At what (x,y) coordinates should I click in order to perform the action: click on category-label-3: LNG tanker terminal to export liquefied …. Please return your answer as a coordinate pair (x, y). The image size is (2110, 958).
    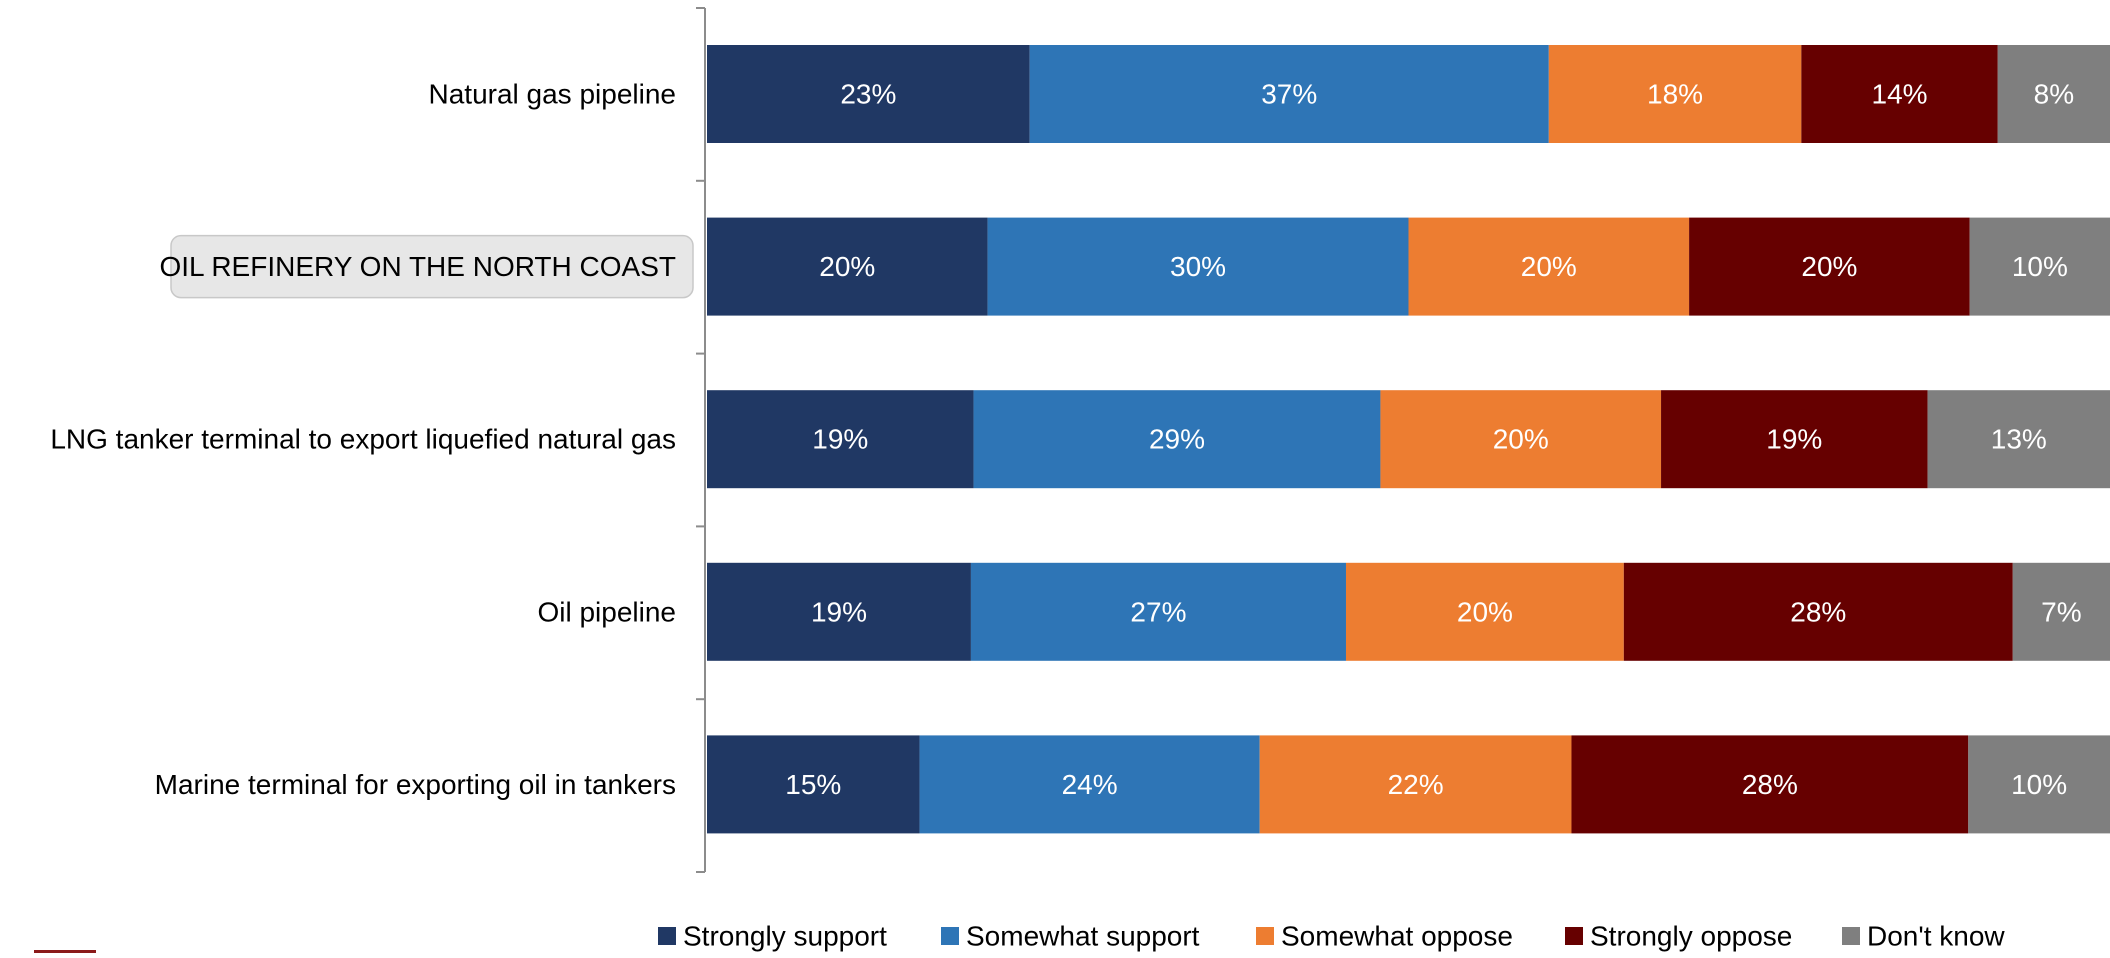
    Looking at the image, I should click on (363, 439).